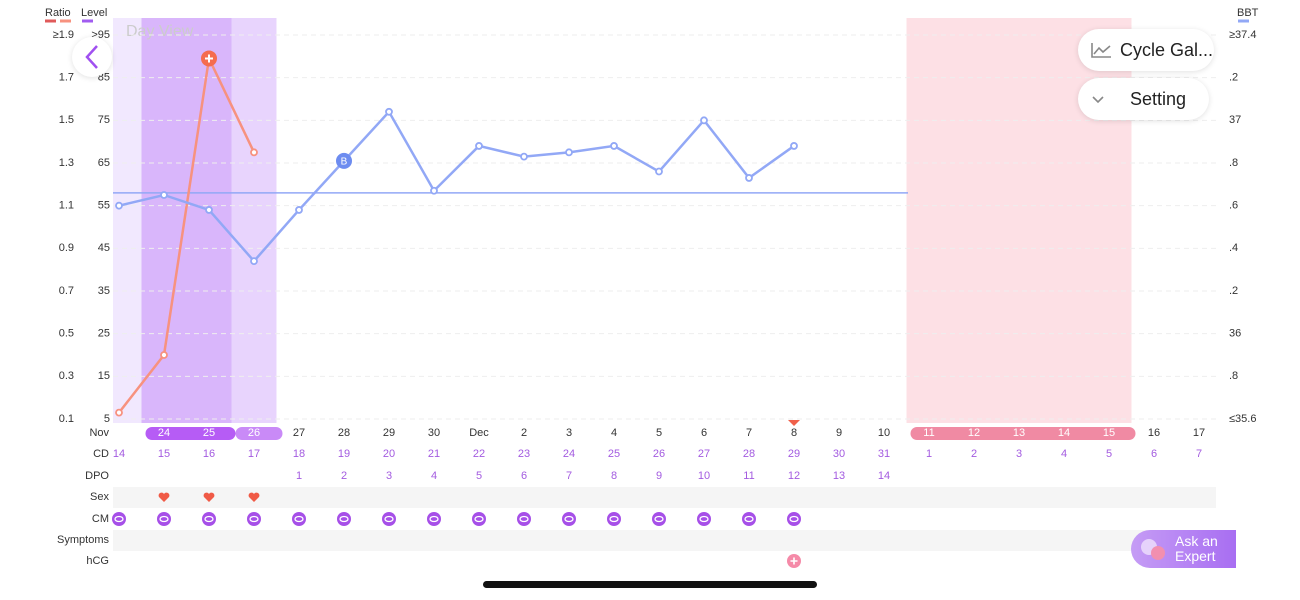 The height and width of the screenshot is (600, 1300). What do you see at coordinates (929, 454) in the screenshot?
I see `cd-label: 1` at bounding box center [929, 454].